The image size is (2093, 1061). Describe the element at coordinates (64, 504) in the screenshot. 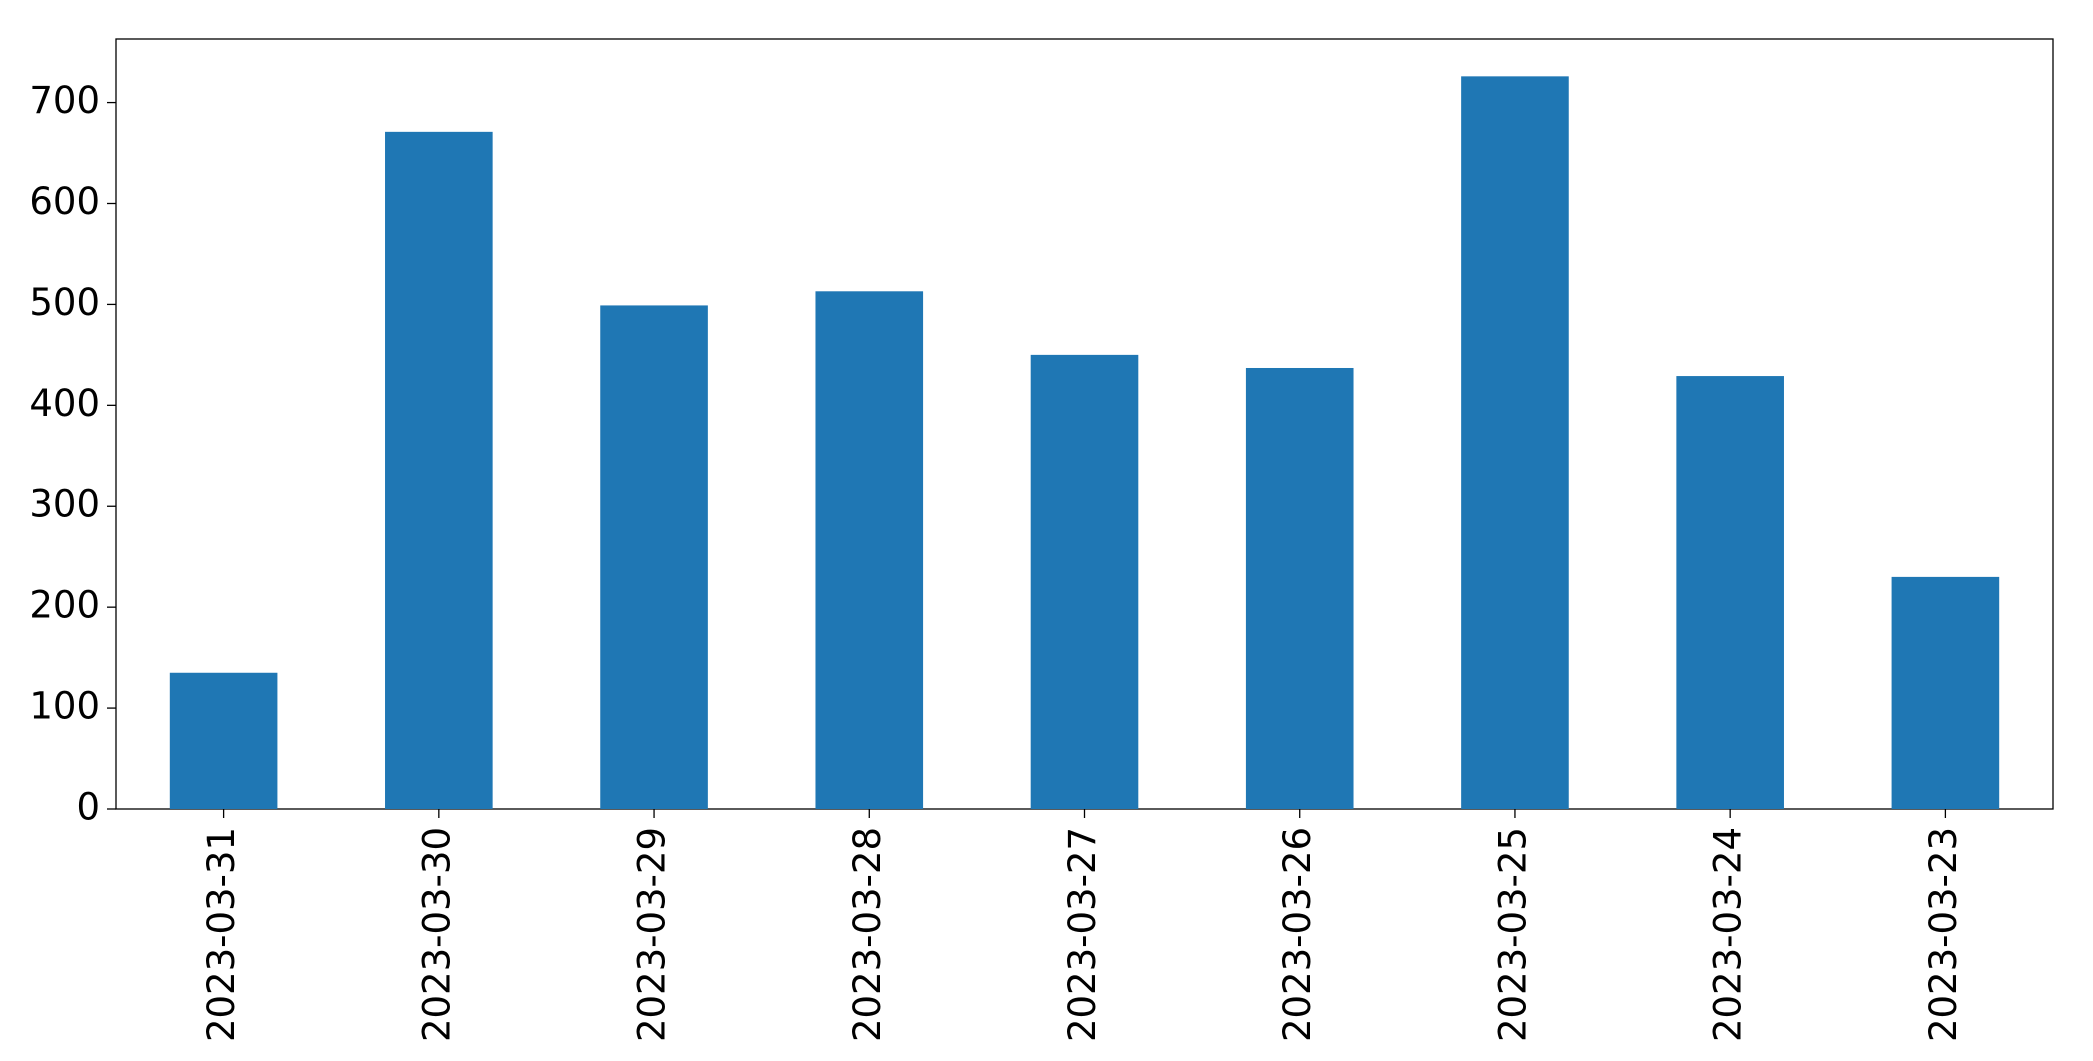

I see `y-tick-label: 300` at that location.